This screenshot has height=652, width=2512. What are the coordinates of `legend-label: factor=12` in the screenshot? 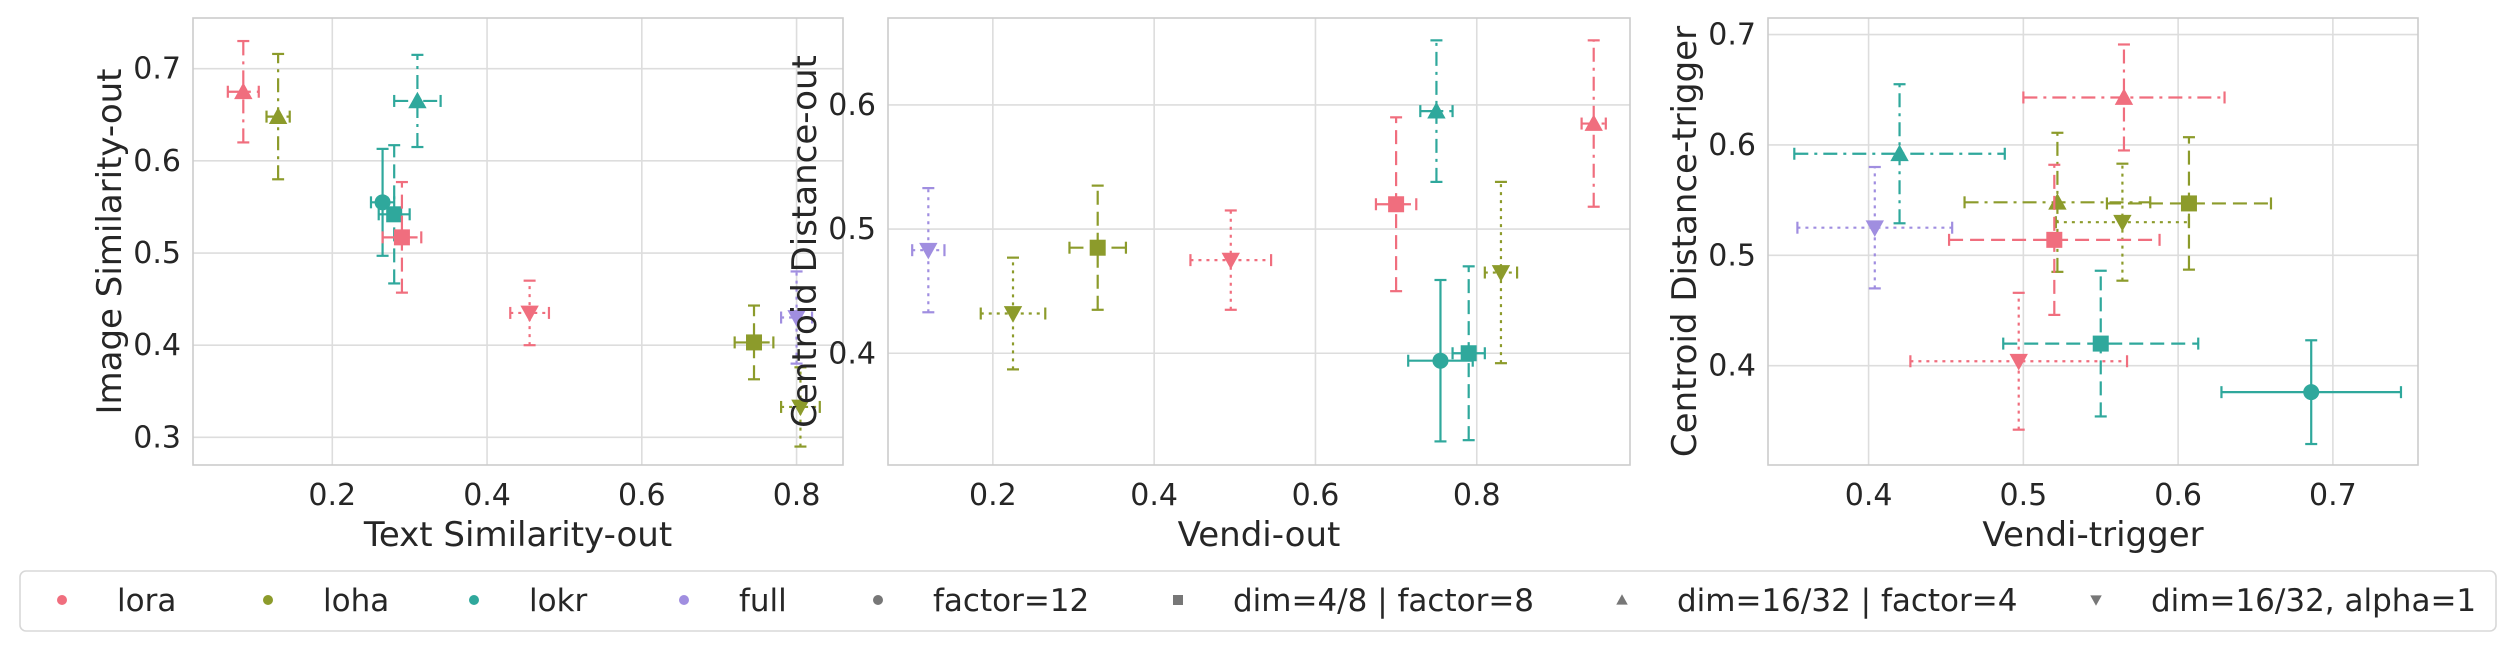 It's located at (1011, 601).